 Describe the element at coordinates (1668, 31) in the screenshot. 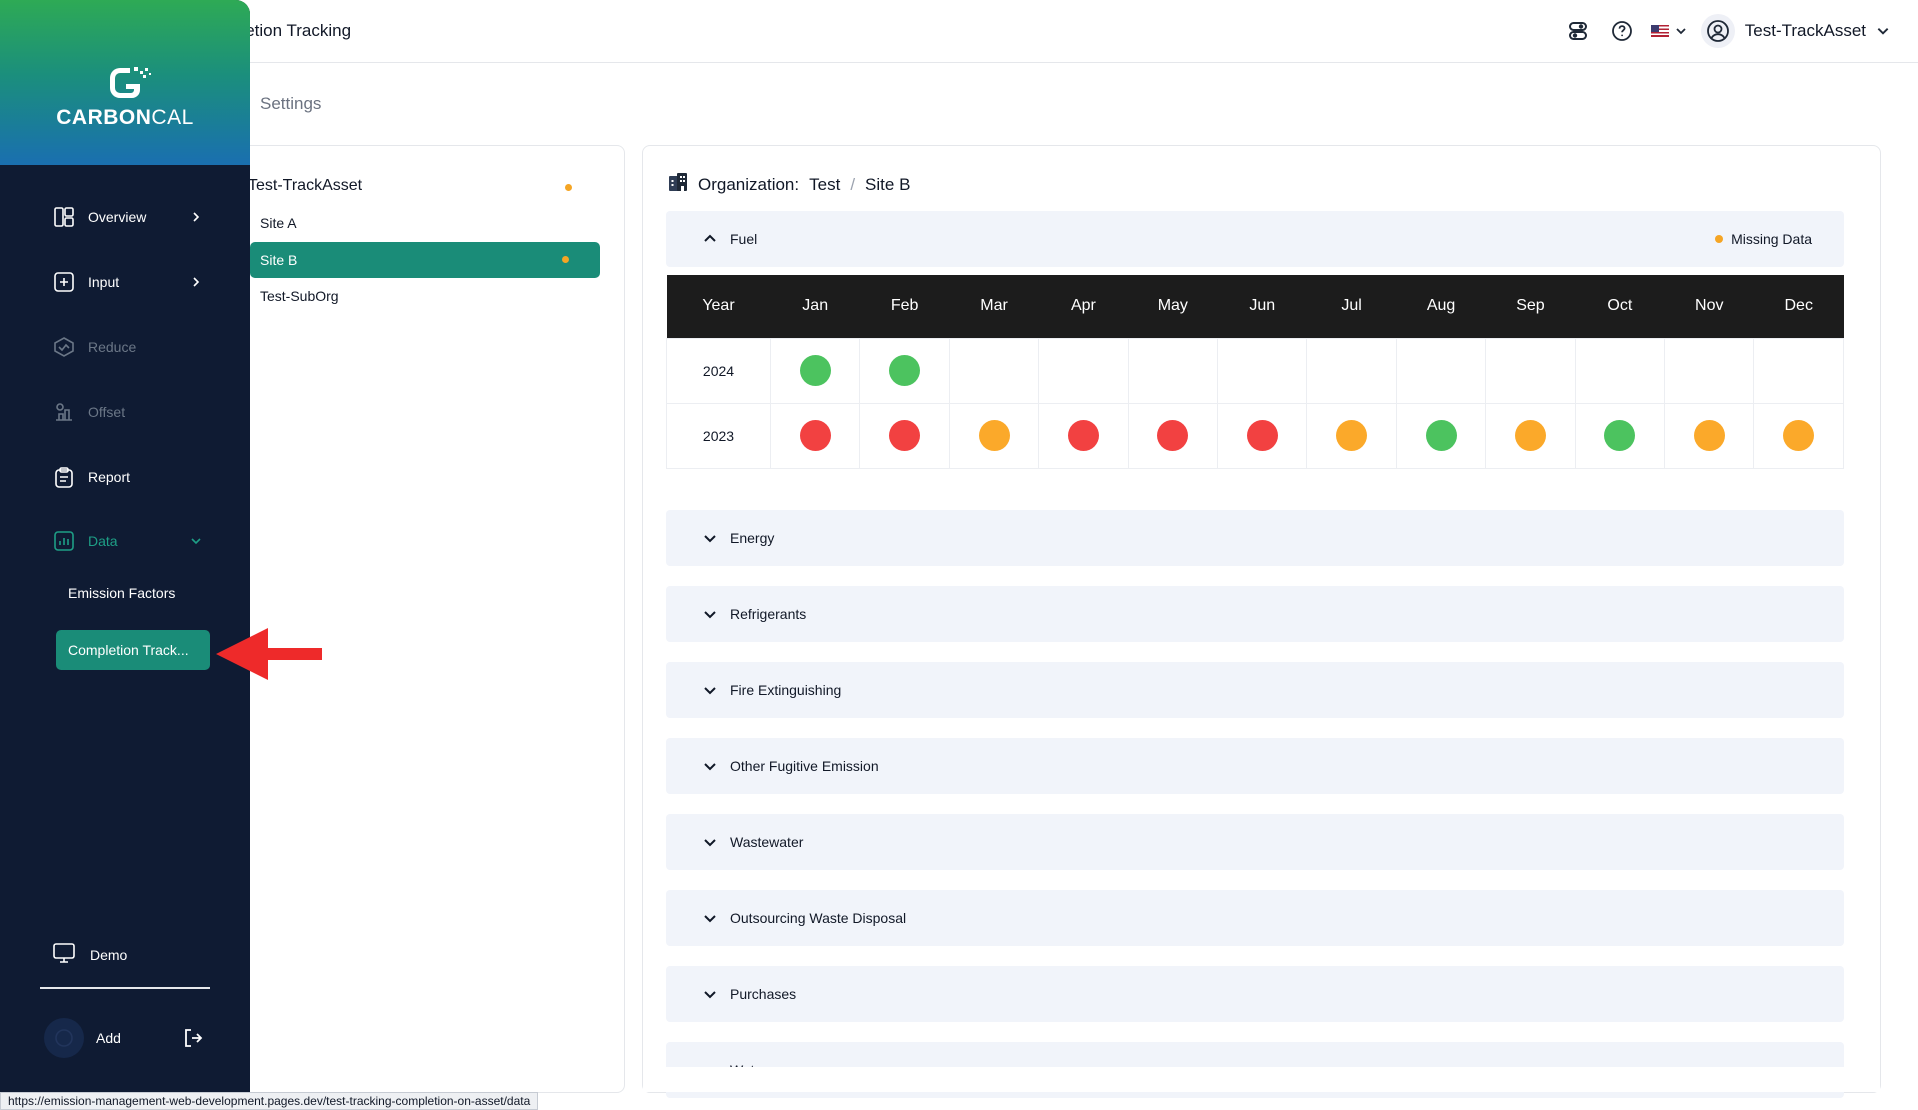

I see `language-selector` at that location.